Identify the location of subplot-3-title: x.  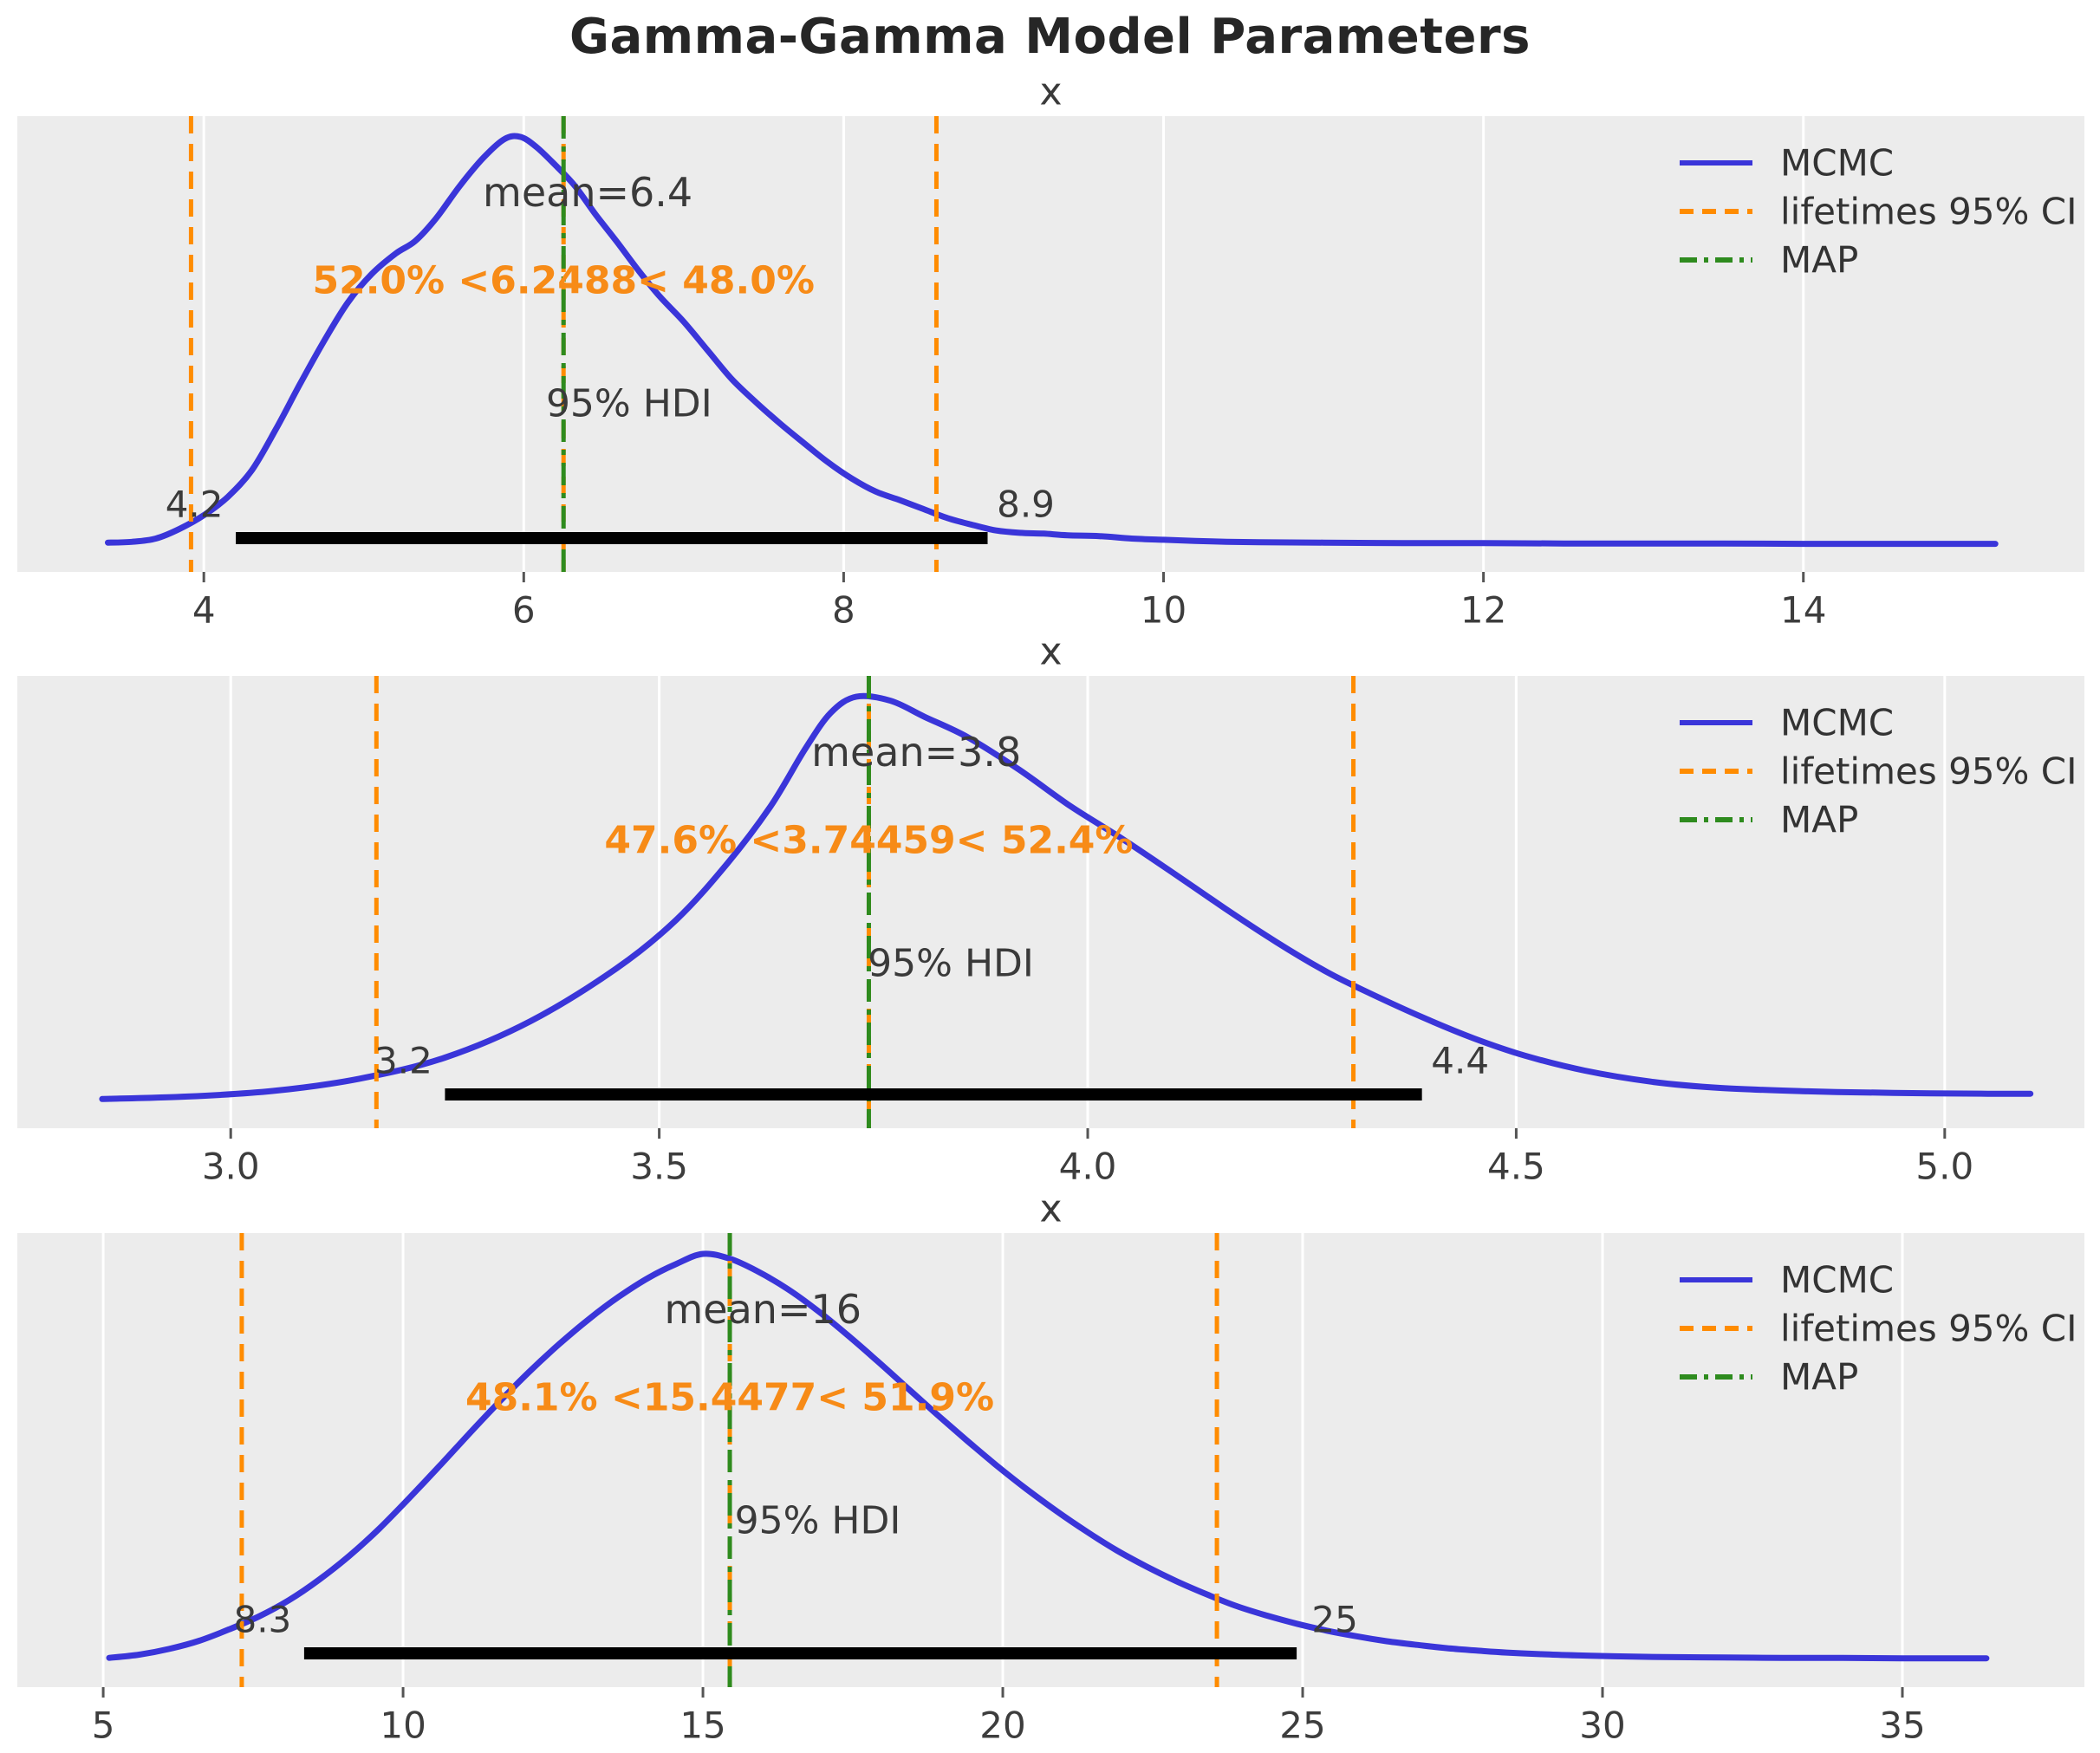
(1050, 1209).